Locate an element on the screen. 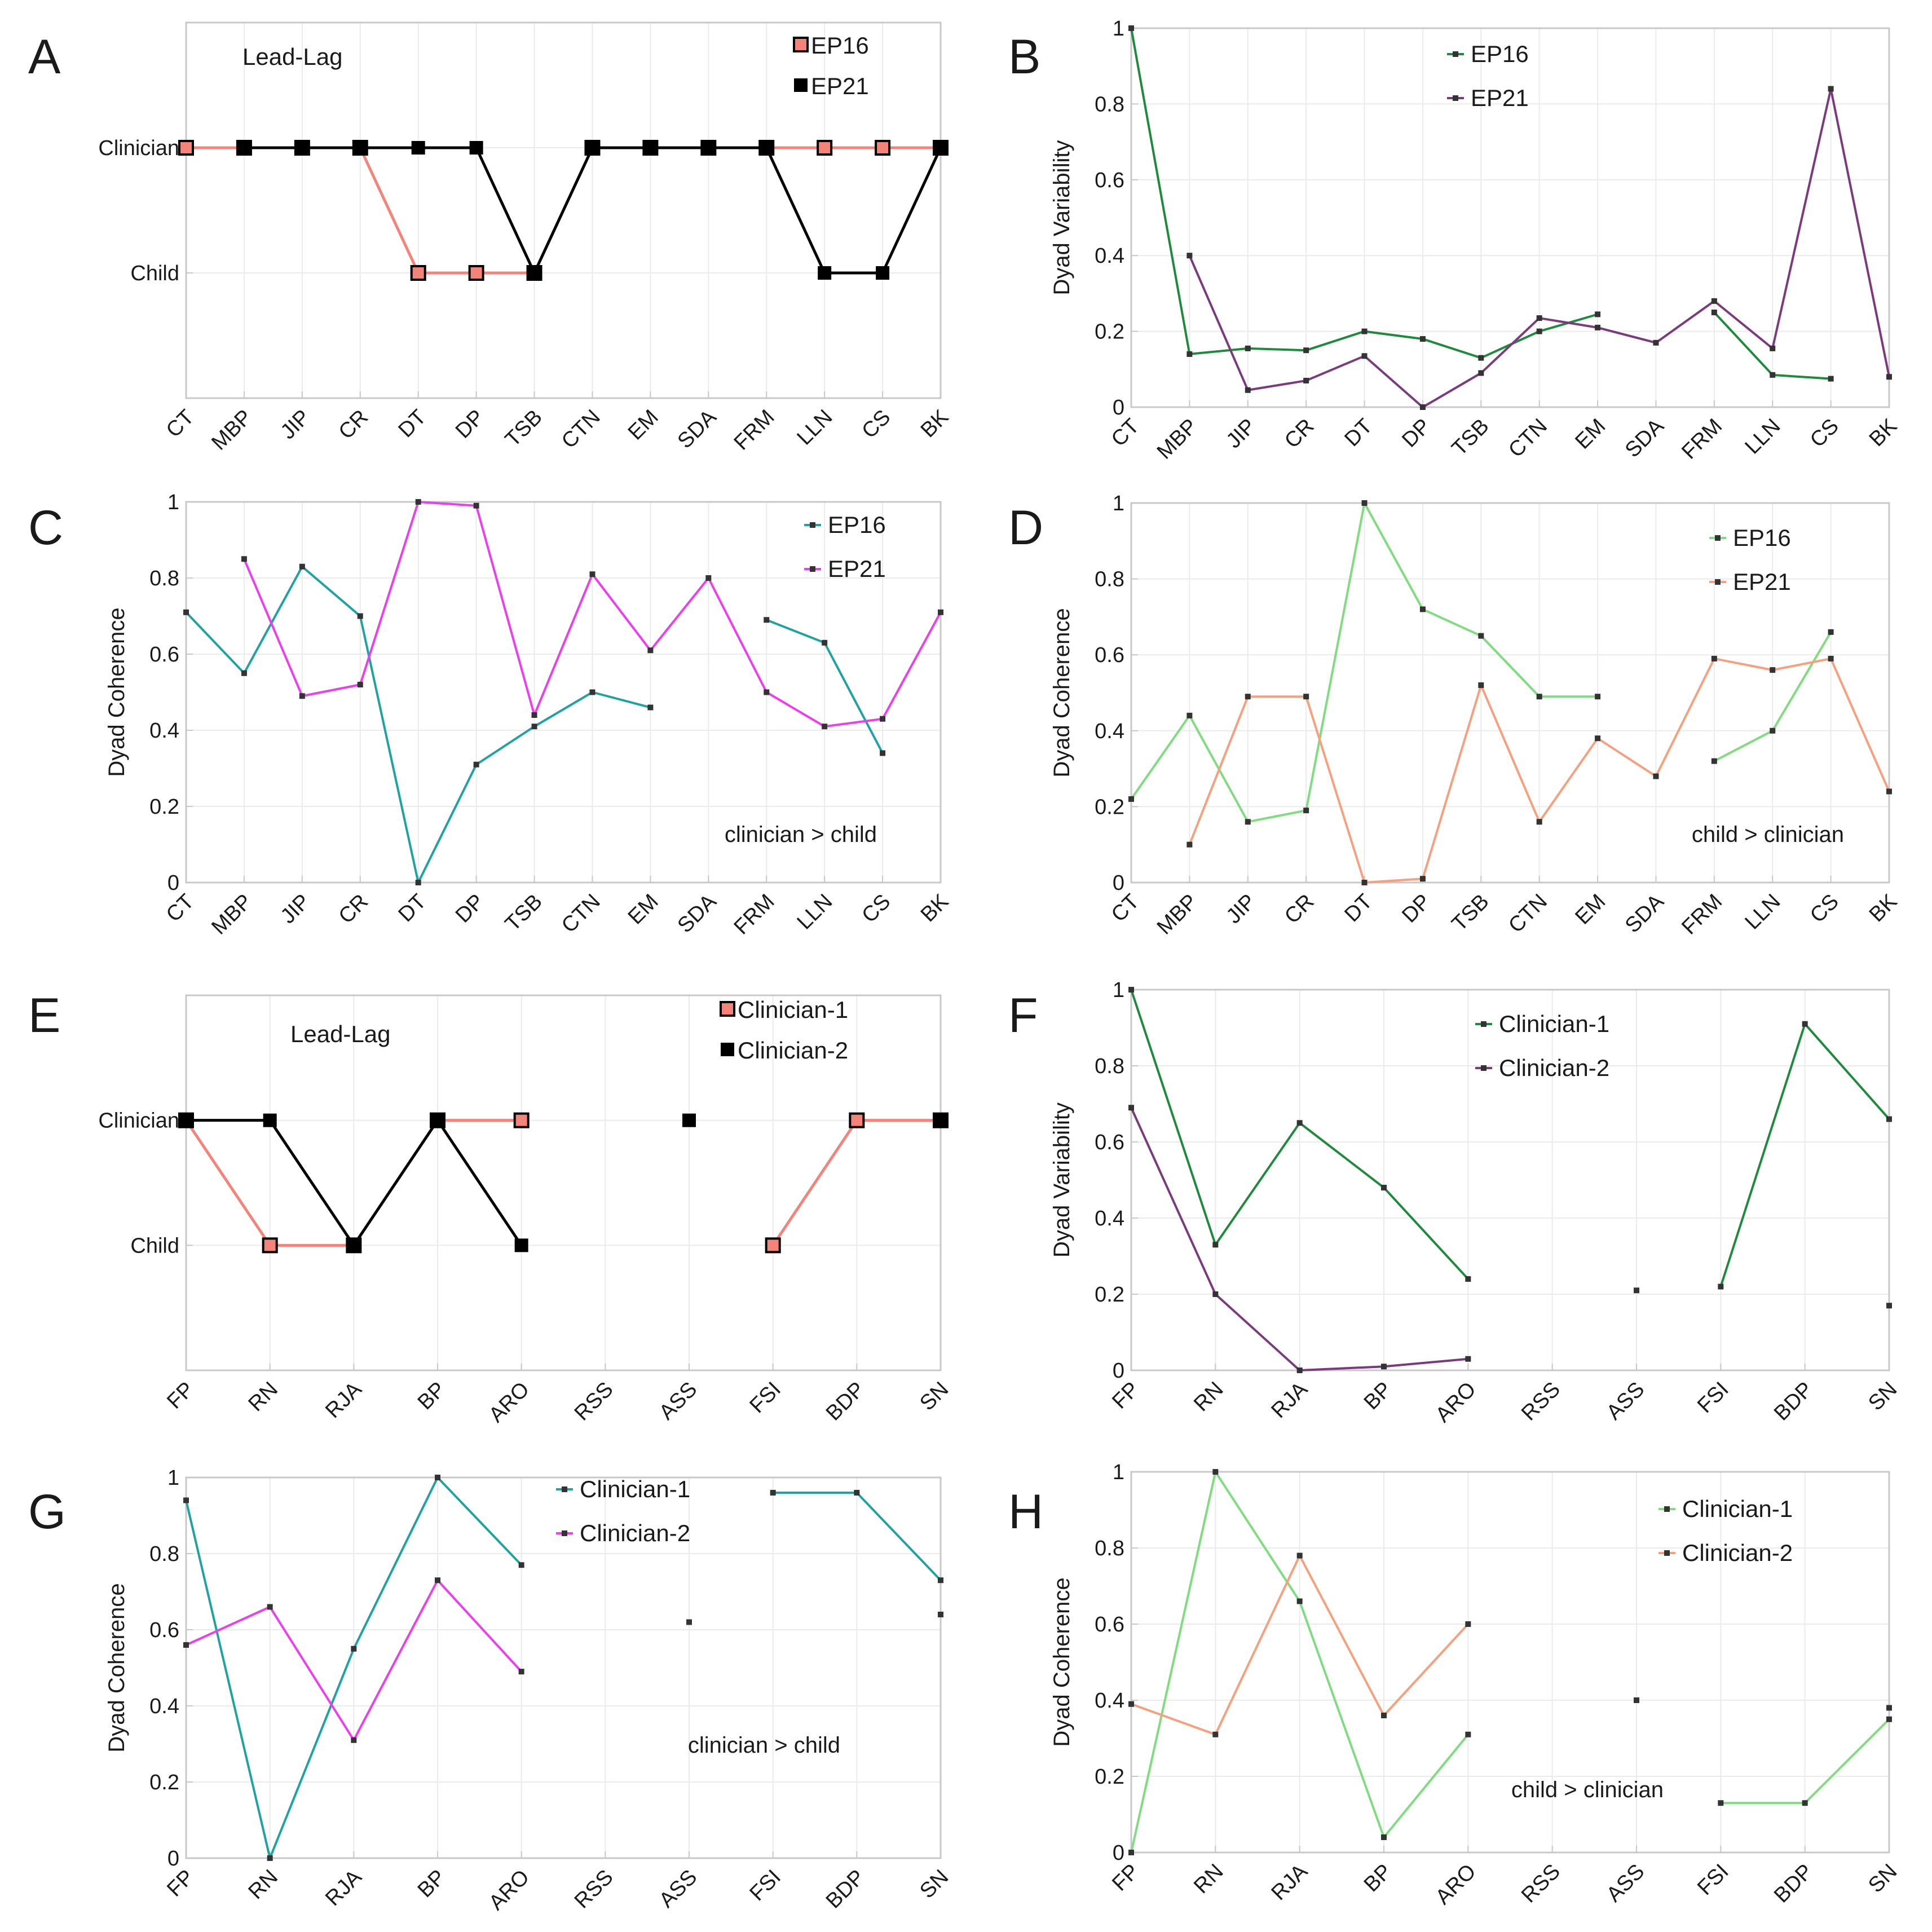 Image resolution: width=1932 pixels, height=1932 pixels. x-tick-label: LLN is located at coordinates (1763, 436).